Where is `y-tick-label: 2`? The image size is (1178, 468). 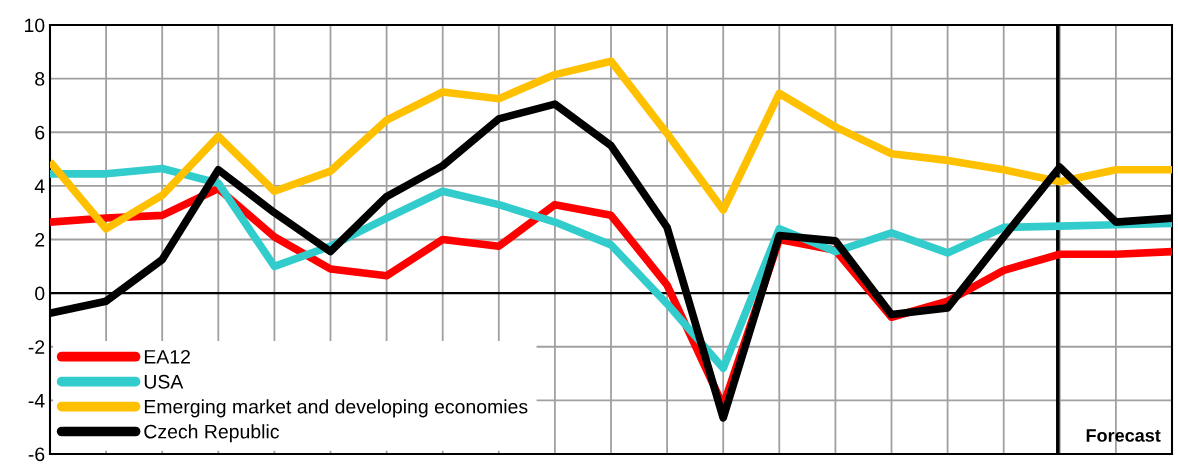
y-tick-label: 2 is located at coordinates (40, 239).